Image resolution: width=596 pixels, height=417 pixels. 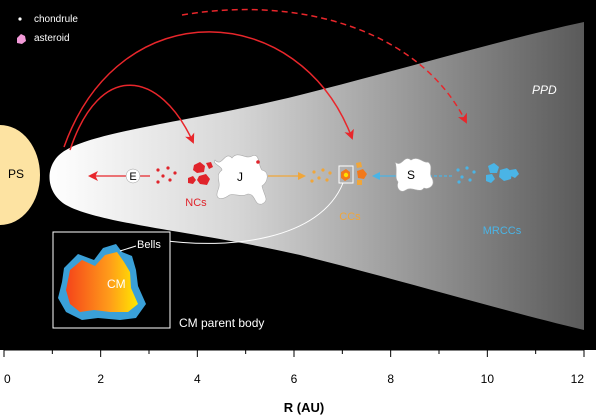 I want to click on cm-body-core, so click(x=102, y=282).